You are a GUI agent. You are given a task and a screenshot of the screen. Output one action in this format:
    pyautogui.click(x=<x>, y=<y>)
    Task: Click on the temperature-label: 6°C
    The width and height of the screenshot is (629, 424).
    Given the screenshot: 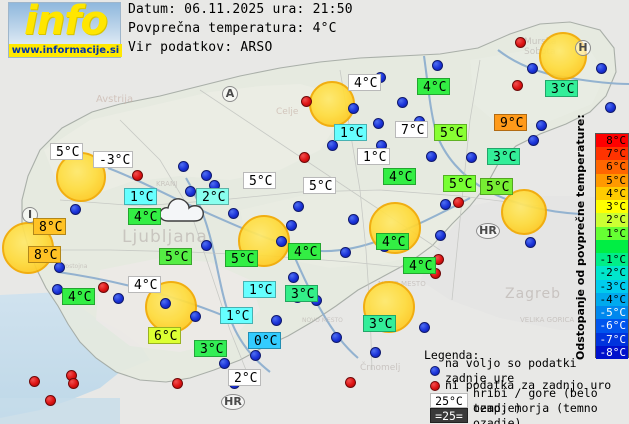 What is the action you would take?
    pyautogui.click(x=164, y=335)
    